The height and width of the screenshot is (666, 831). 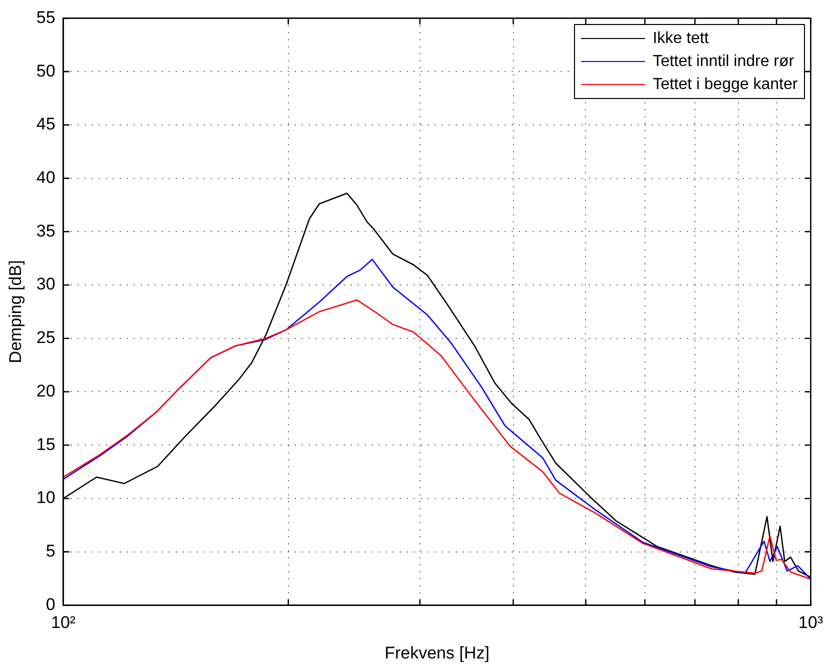 What do you see at coordinates (725, 85) in the screenshot?
I see `legend-label: Tettet i begge kanter` at bounding box center [725, 85].